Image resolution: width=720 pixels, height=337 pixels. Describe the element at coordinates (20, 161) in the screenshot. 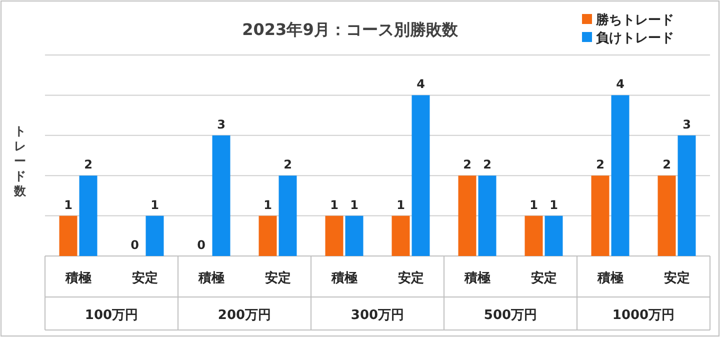

I see `ylabel: トレード数` at that location.